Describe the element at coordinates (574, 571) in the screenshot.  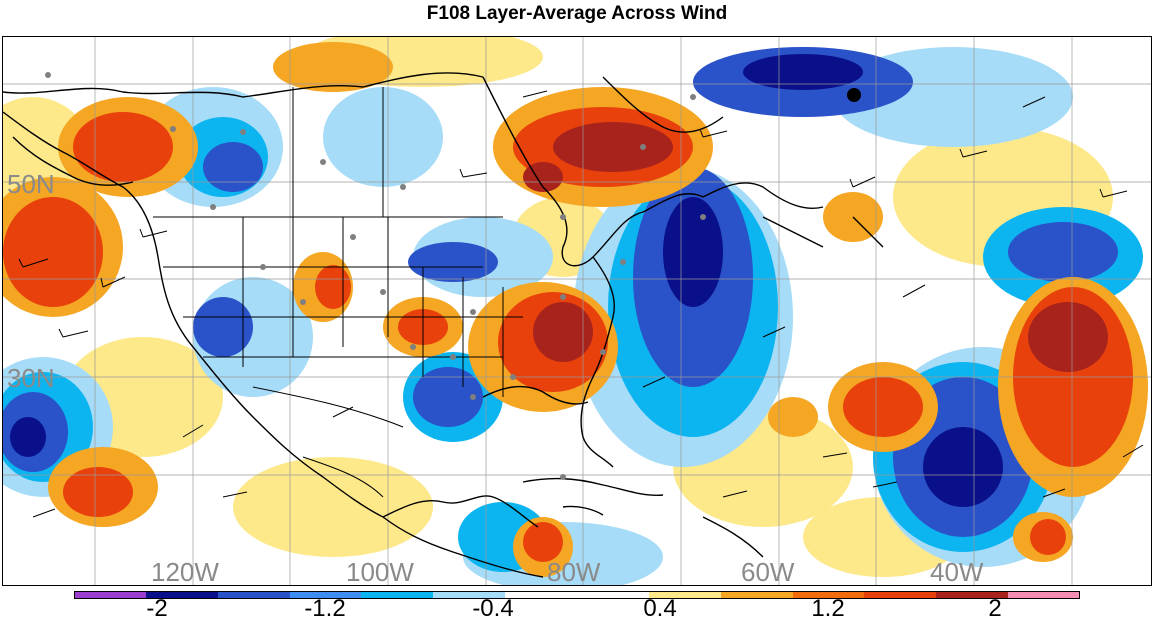
I see `lon-label-80w: 80W` at that location.